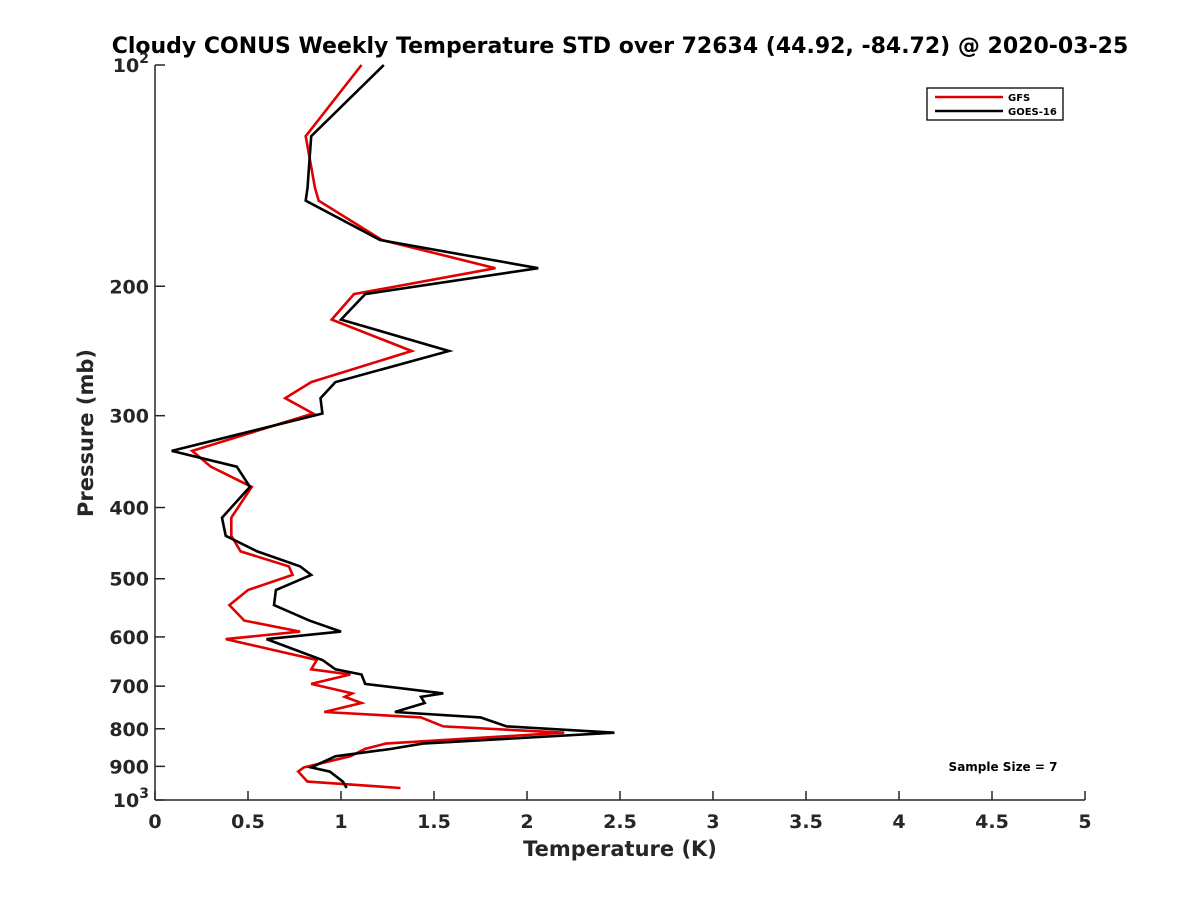  What do you see at coordinates (898, 822) in the screenshot?
I see `x-tick-label: 4` at bounding box center [898, 822].